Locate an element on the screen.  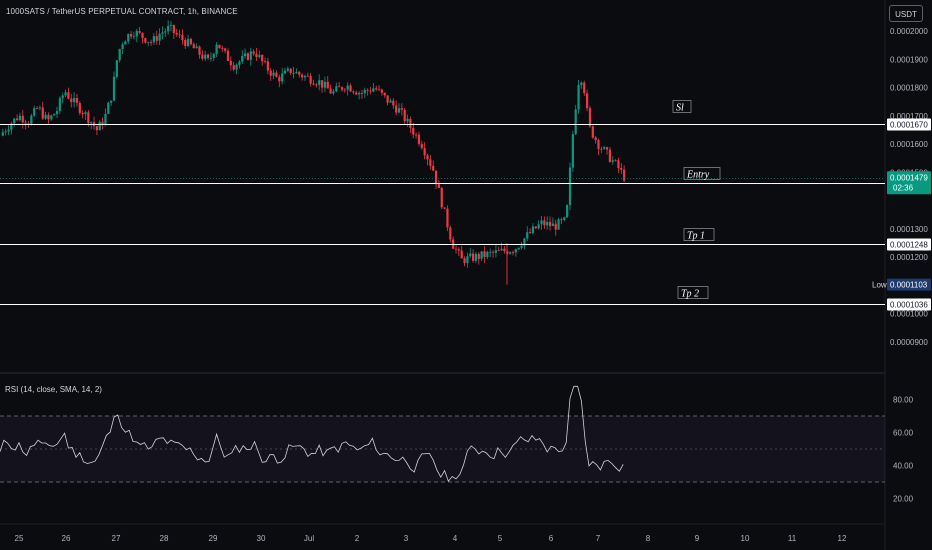
level-label: Tp 1 is located at coordinates (696, 236).